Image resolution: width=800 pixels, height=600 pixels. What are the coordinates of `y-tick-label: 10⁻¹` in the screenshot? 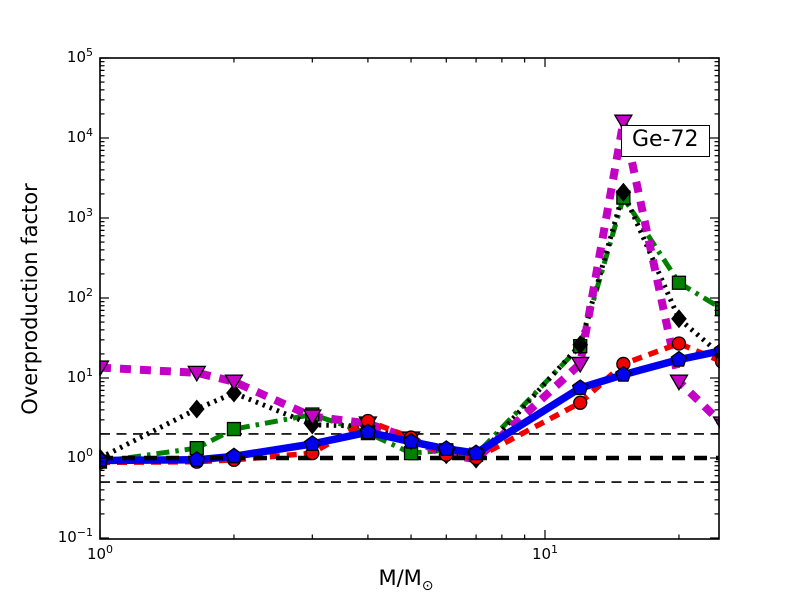 It's located at (75, 536).